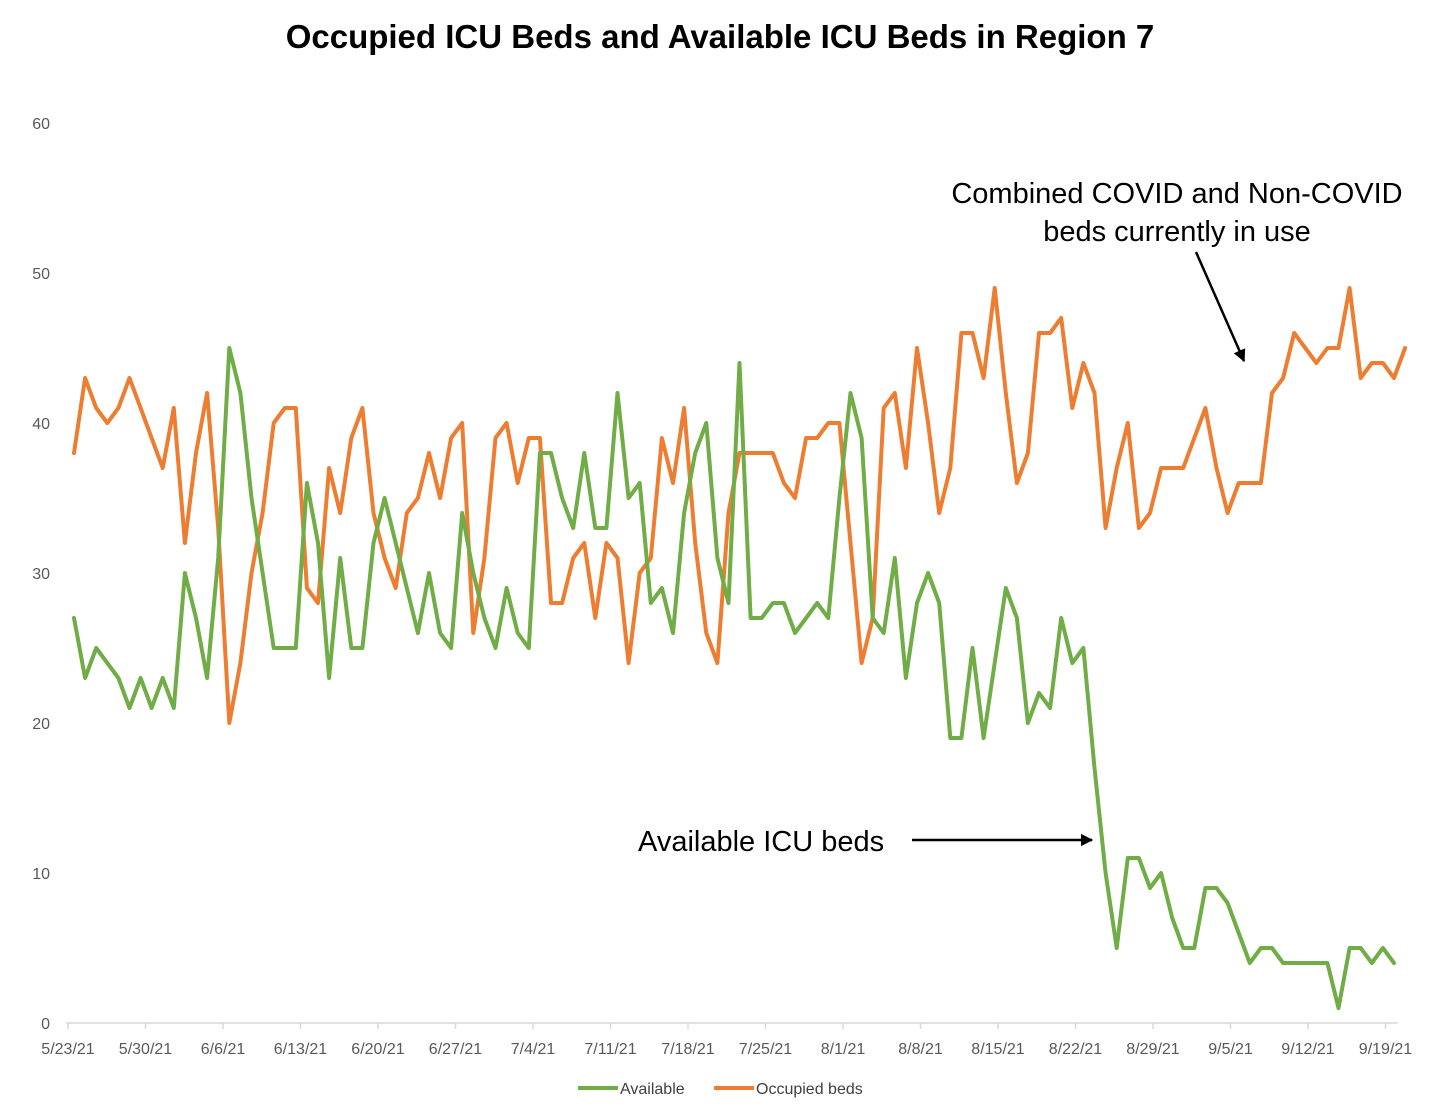 The image size is (1456, 1120). I want to click on x-tick-label: 8/1/21, so click(843, 1049).